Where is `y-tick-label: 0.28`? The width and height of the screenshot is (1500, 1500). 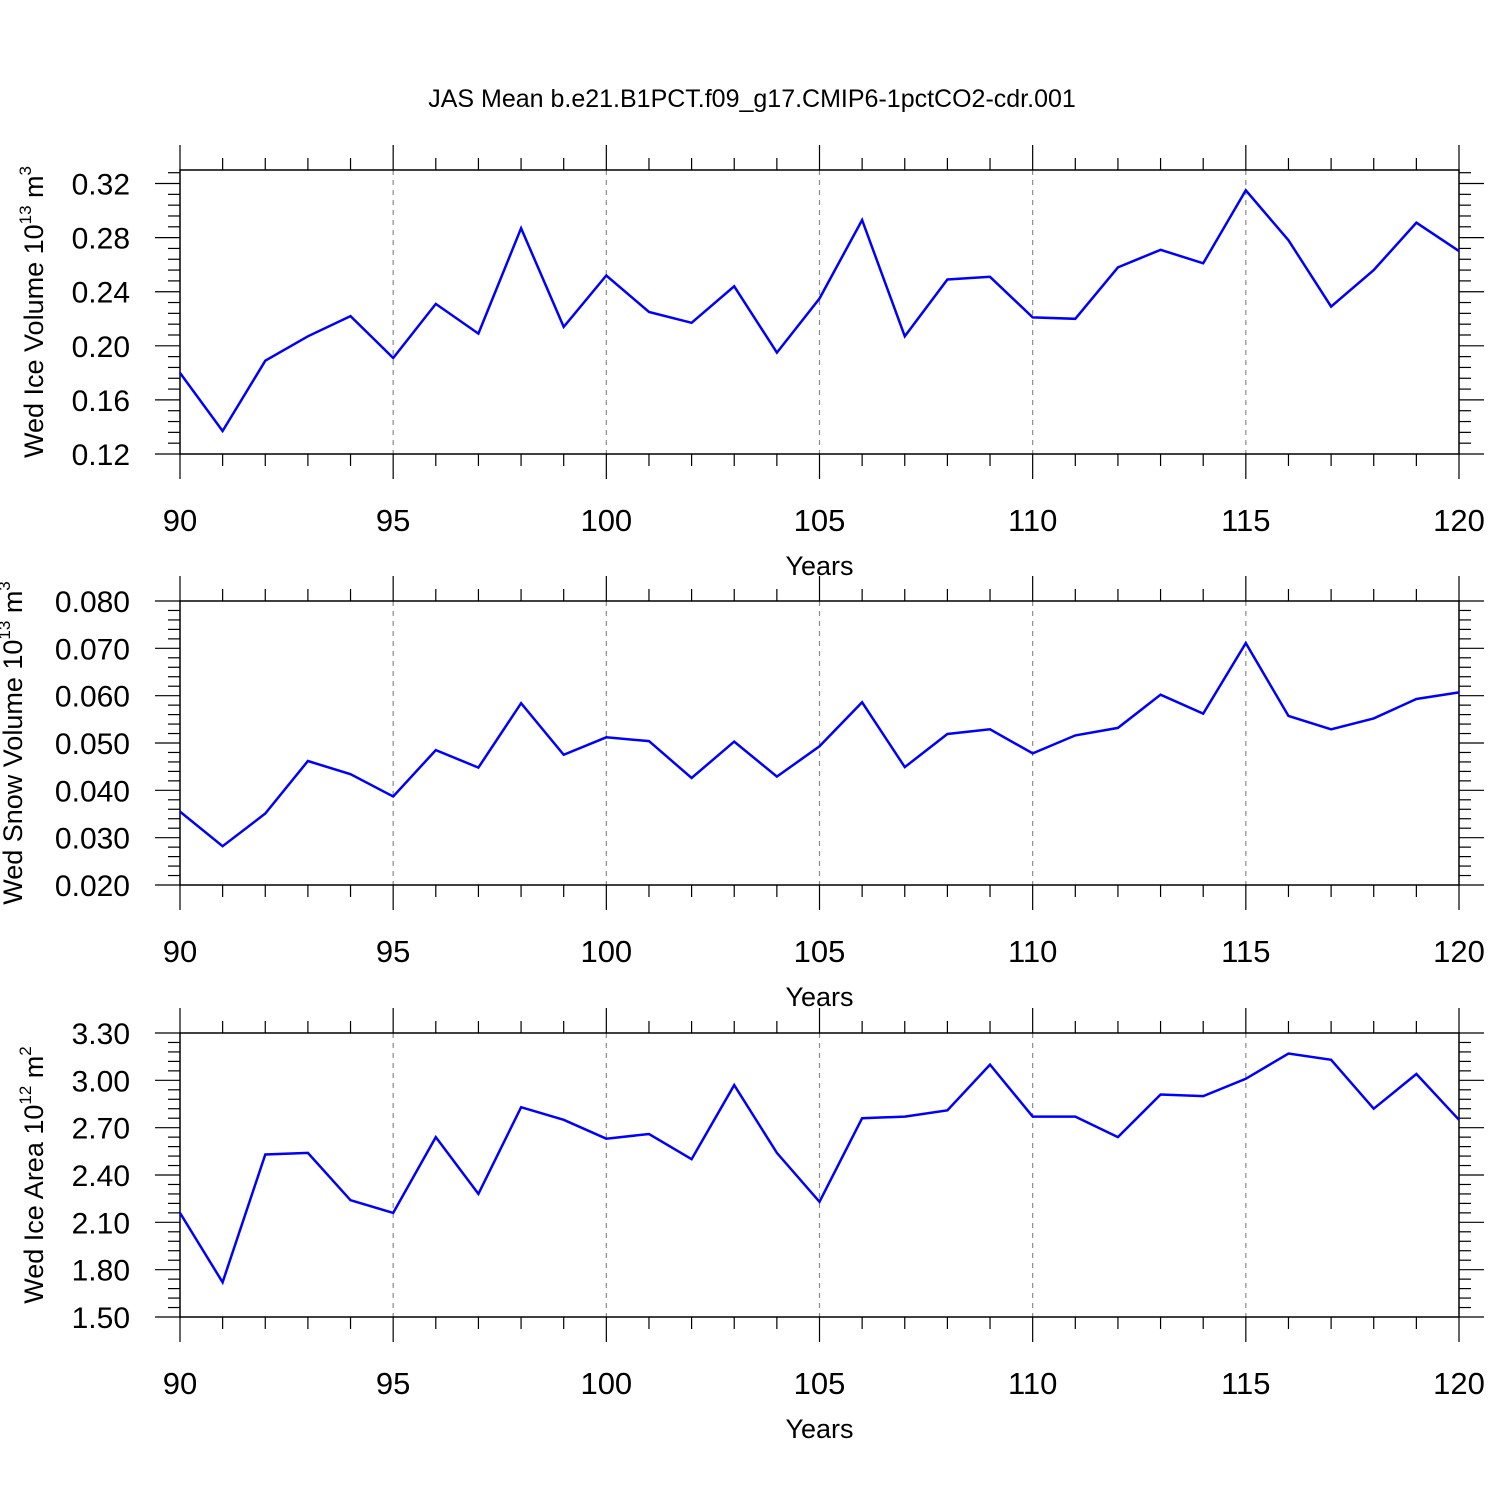
y-tick-label: 0.28 is located at coordinates (101, 239).